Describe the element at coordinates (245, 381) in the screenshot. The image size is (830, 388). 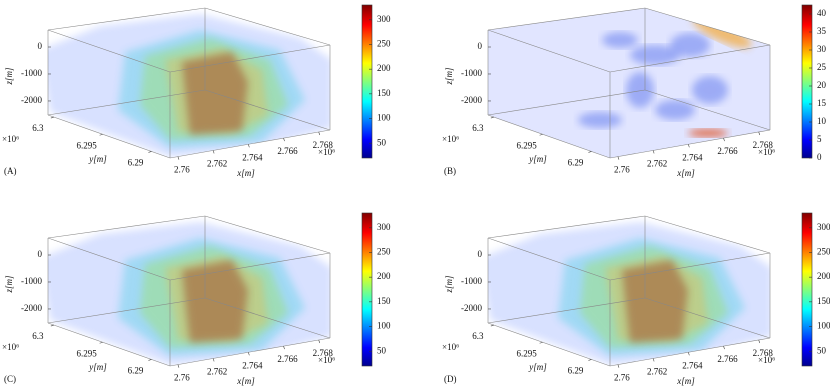
I see `x-axis-label: x[m]` at that location.